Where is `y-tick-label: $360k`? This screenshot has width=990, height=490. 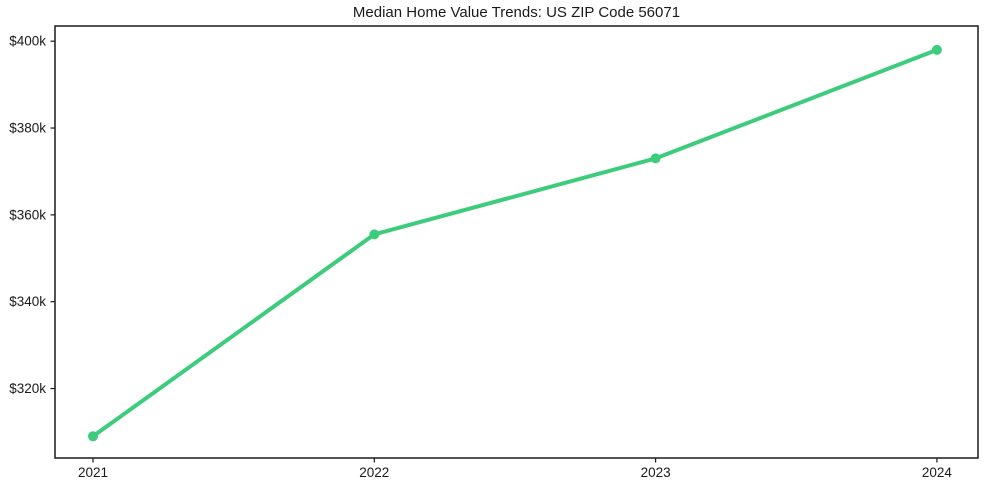
y-tick-label: $360k is located at coordinates (27, 214).